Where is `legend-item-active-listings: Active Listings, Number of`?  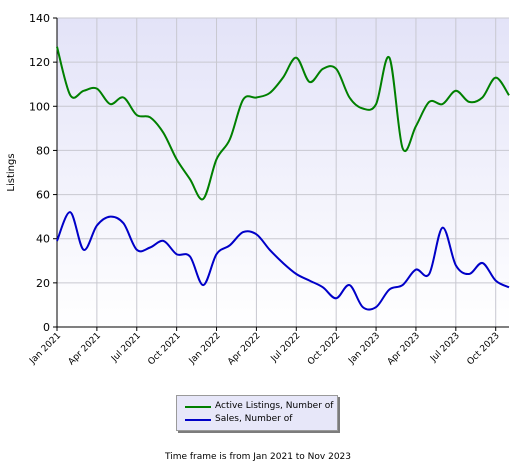 legend-item-active-listings: Active Listings, Number of is located at coordinates (257, 407).